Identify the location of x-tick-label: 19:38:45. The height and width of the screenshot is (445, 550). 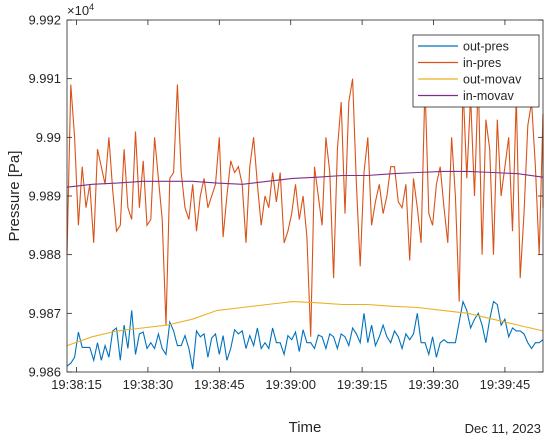
(219, 384).